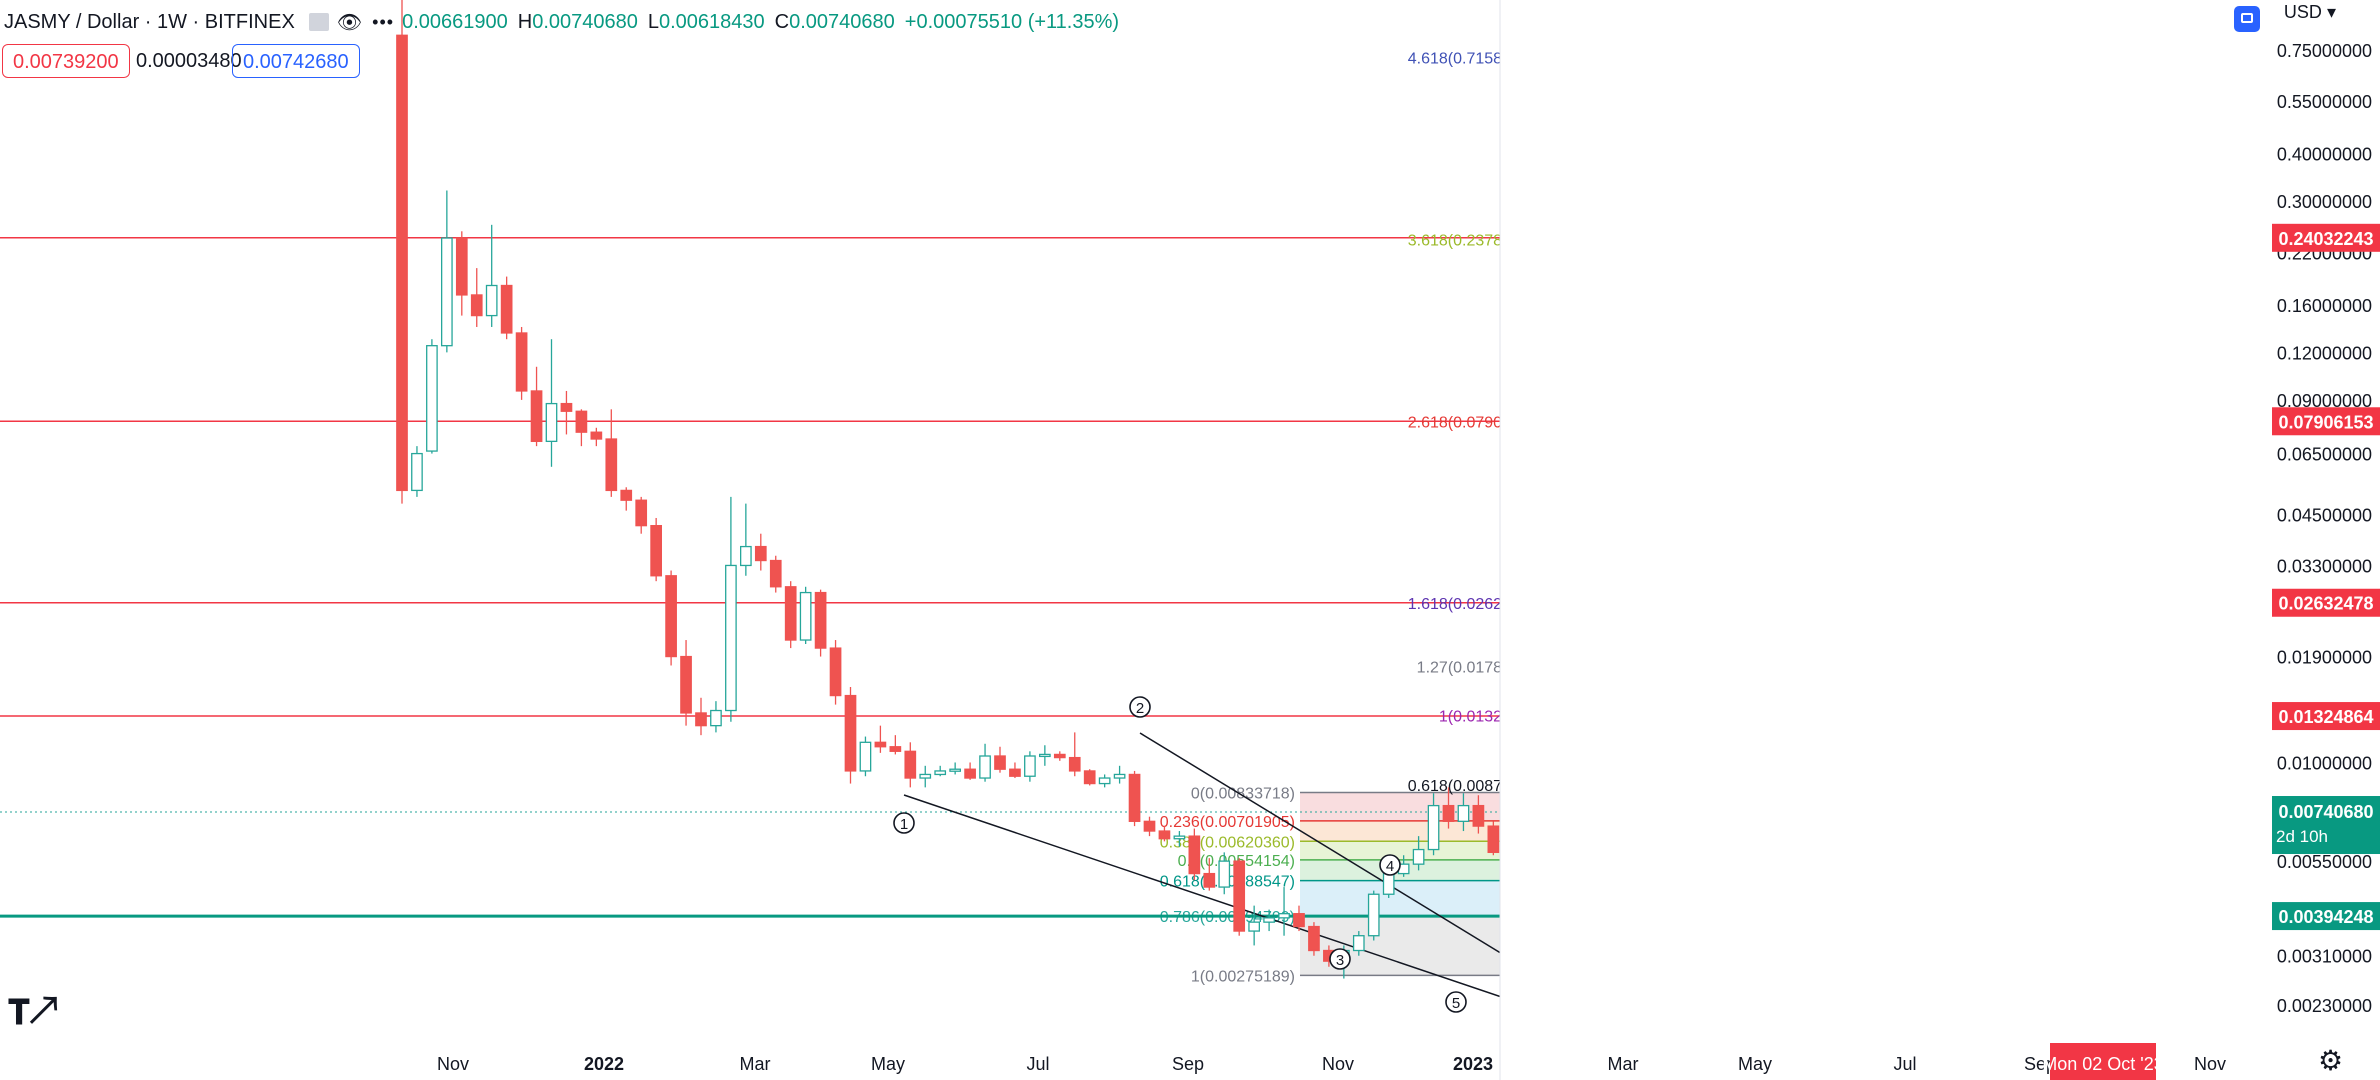  Describe the element at coordinates (2247, 19) in the screenshot. I see `currency-icon` at that location.